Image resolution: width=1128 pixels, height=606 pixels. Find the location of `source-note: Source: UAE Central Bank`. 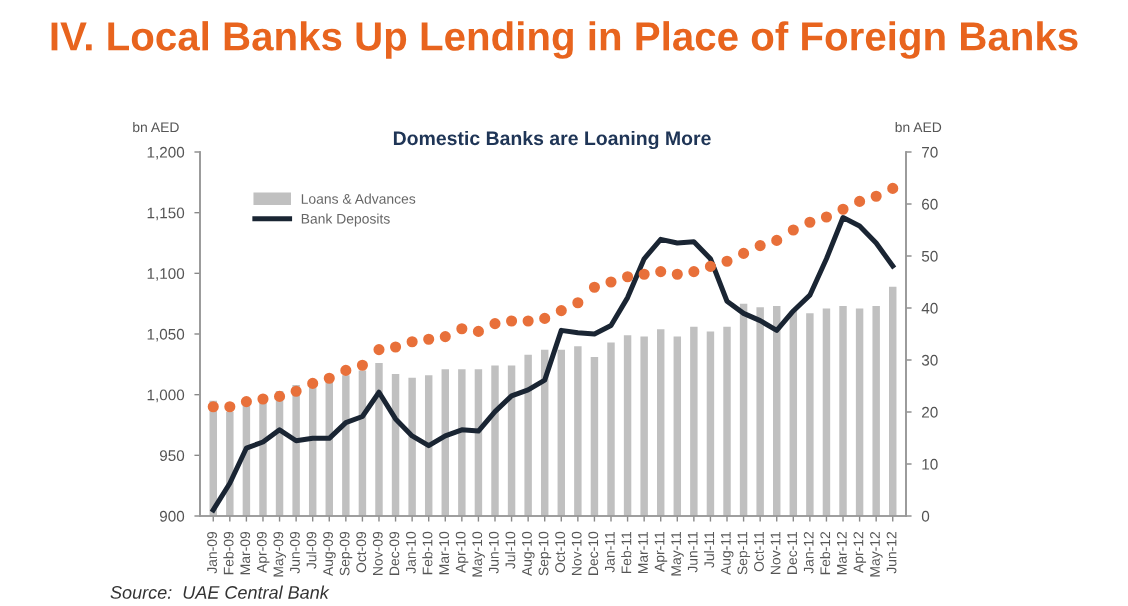

source-note: Source: UAE Central Bank is located at coordinates (220, 592).